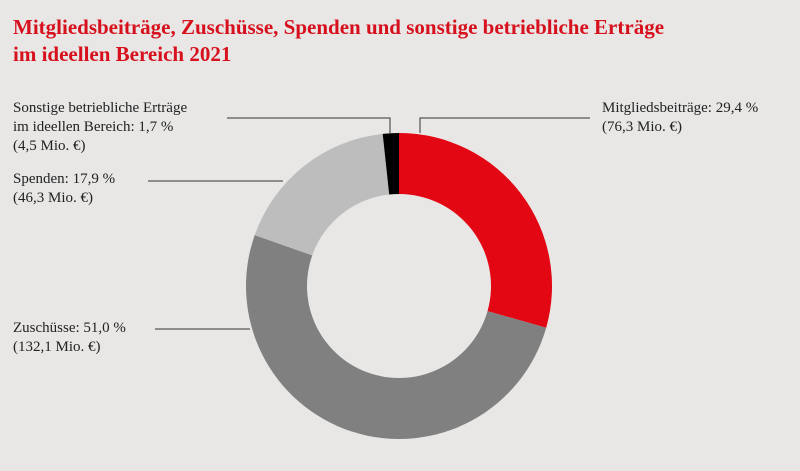 The image size is (800, 471). What do you see at coordinates (57, 347) in the screenshot?
I see `label-zuschuesse-amount: (132,1 Mio. €)` at bounding box center [57, 347].